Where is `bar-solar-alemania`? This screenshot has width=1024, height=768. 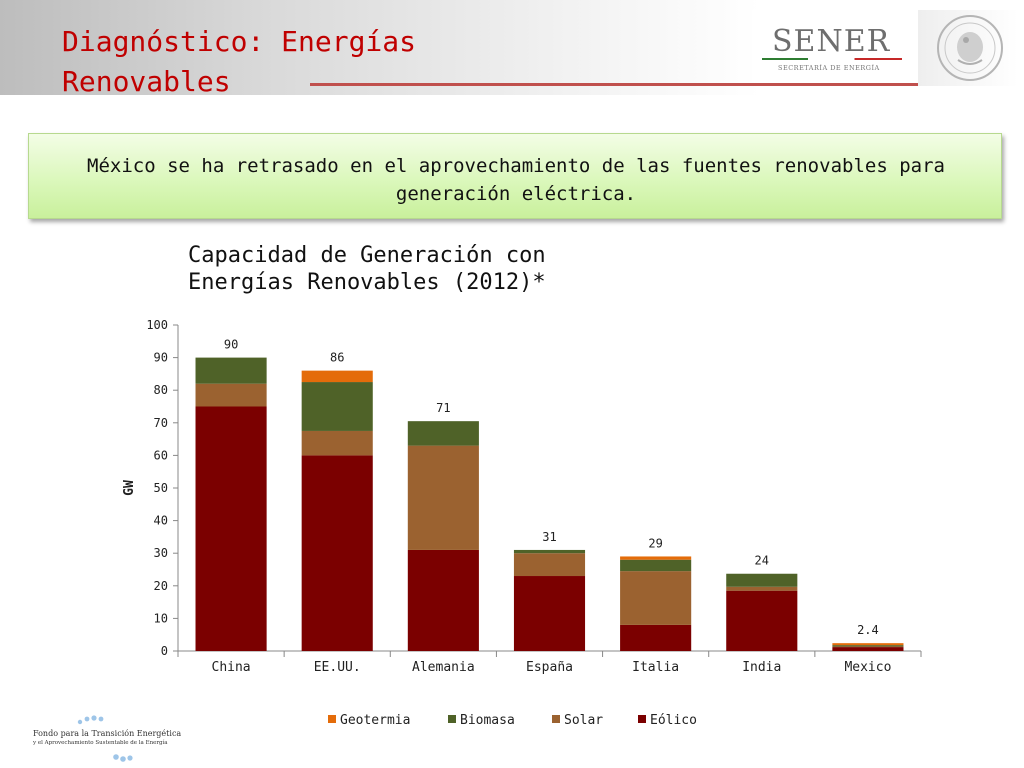 bar-solar-alemania is located at coordinates (443, 497).